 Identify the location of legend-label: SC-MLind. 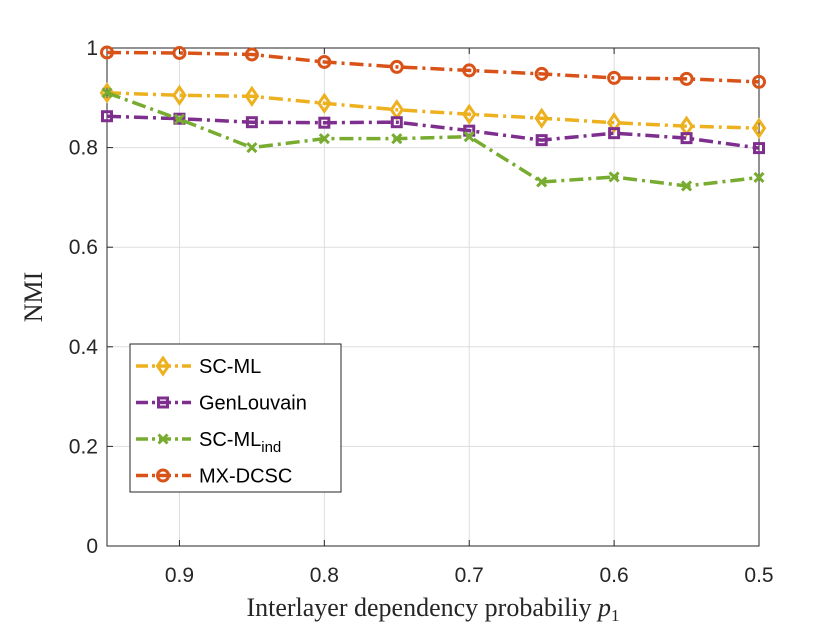
(240, 442).